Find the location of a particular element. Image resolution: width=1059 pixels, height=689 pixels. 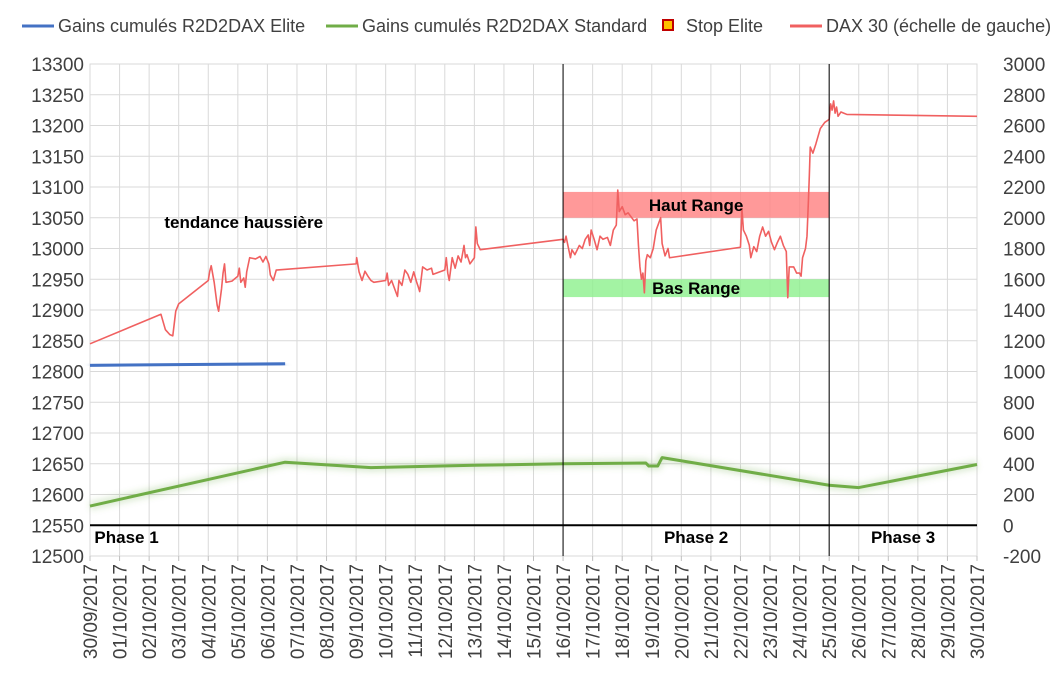

y-left-tick-label: 13250 is located at coordinates (57, 96).